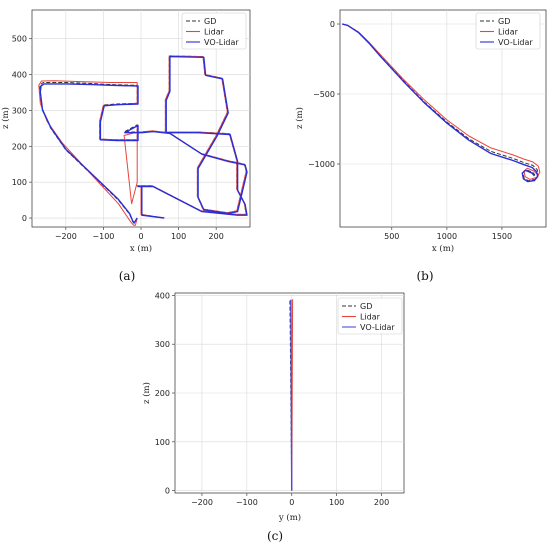 This screenshot has height=545, width=550. What do you see at coordinates (127, 276) in the screenshot?
I see `panel-label-a: (a)` at bounding box center [127, 276].